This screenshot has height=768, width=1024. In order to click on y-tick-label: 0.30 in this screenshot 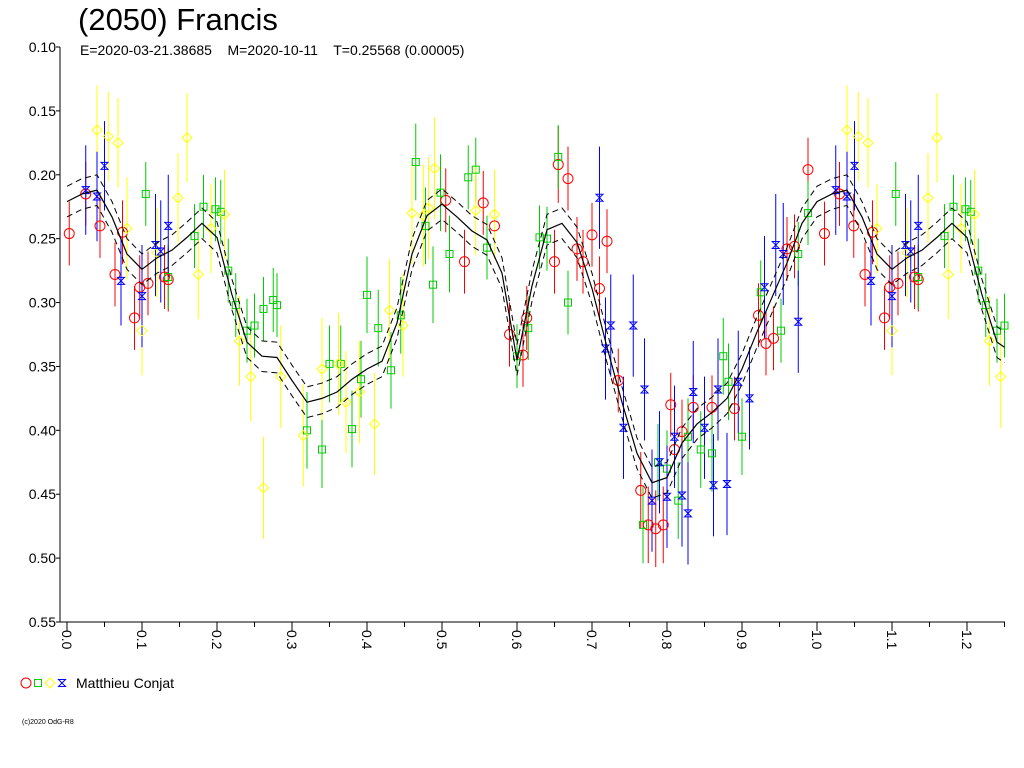, I will do `click(42, 303)`.